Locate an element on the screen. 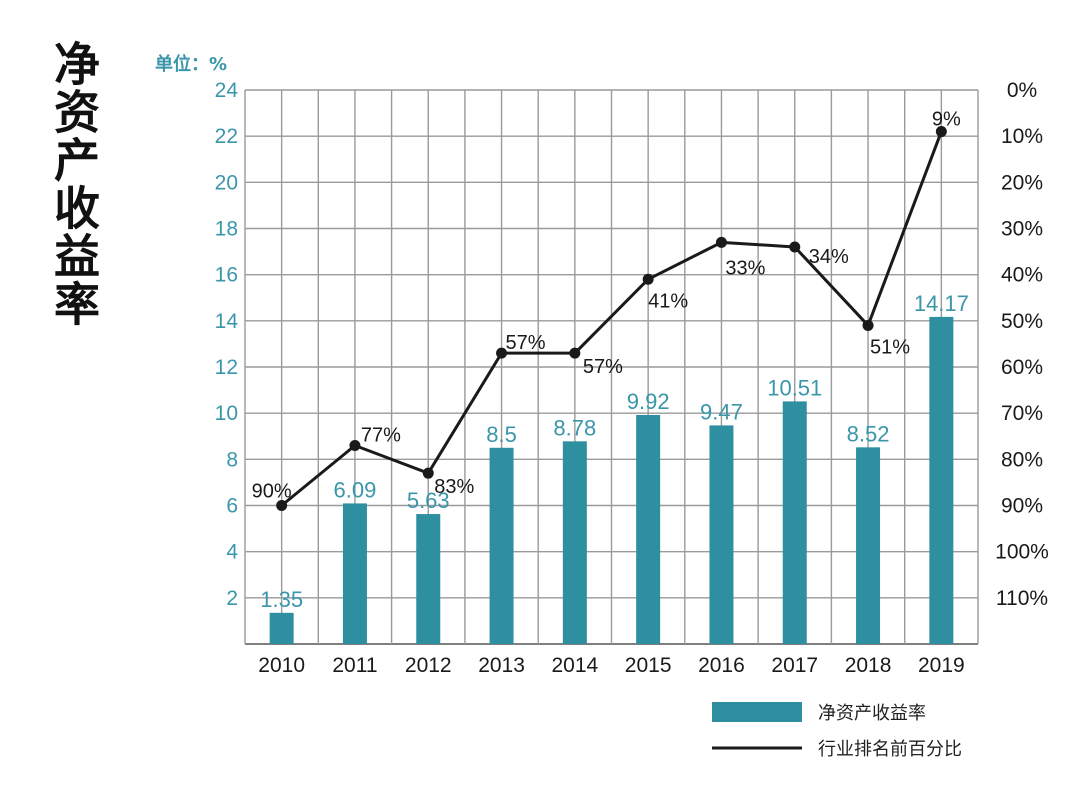 This screenshot has height=810, width=1080. rank-value-label: 77% is located at coordinates (381, 435).